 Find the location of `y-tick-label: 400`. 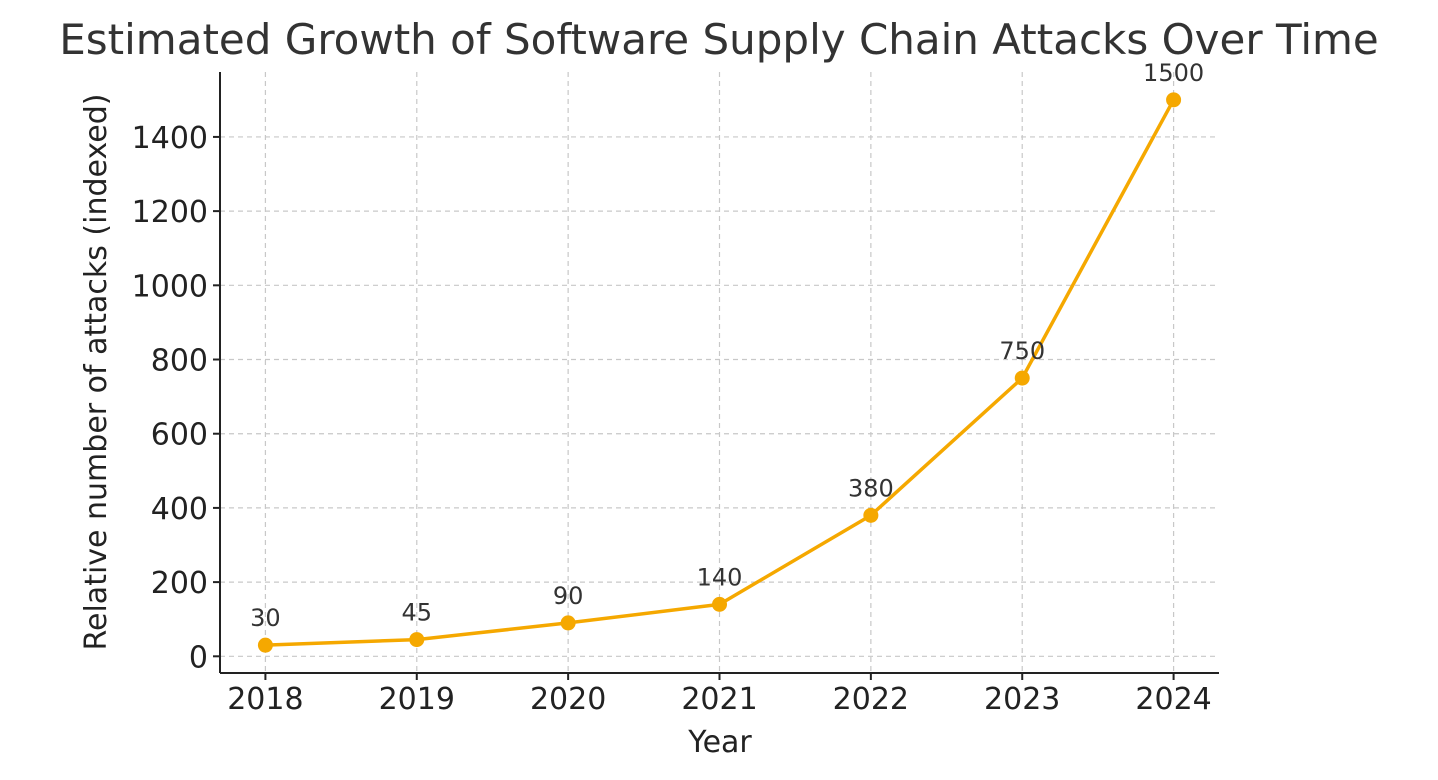

y-tick-label: 400 is located at coordinates (179, 509).